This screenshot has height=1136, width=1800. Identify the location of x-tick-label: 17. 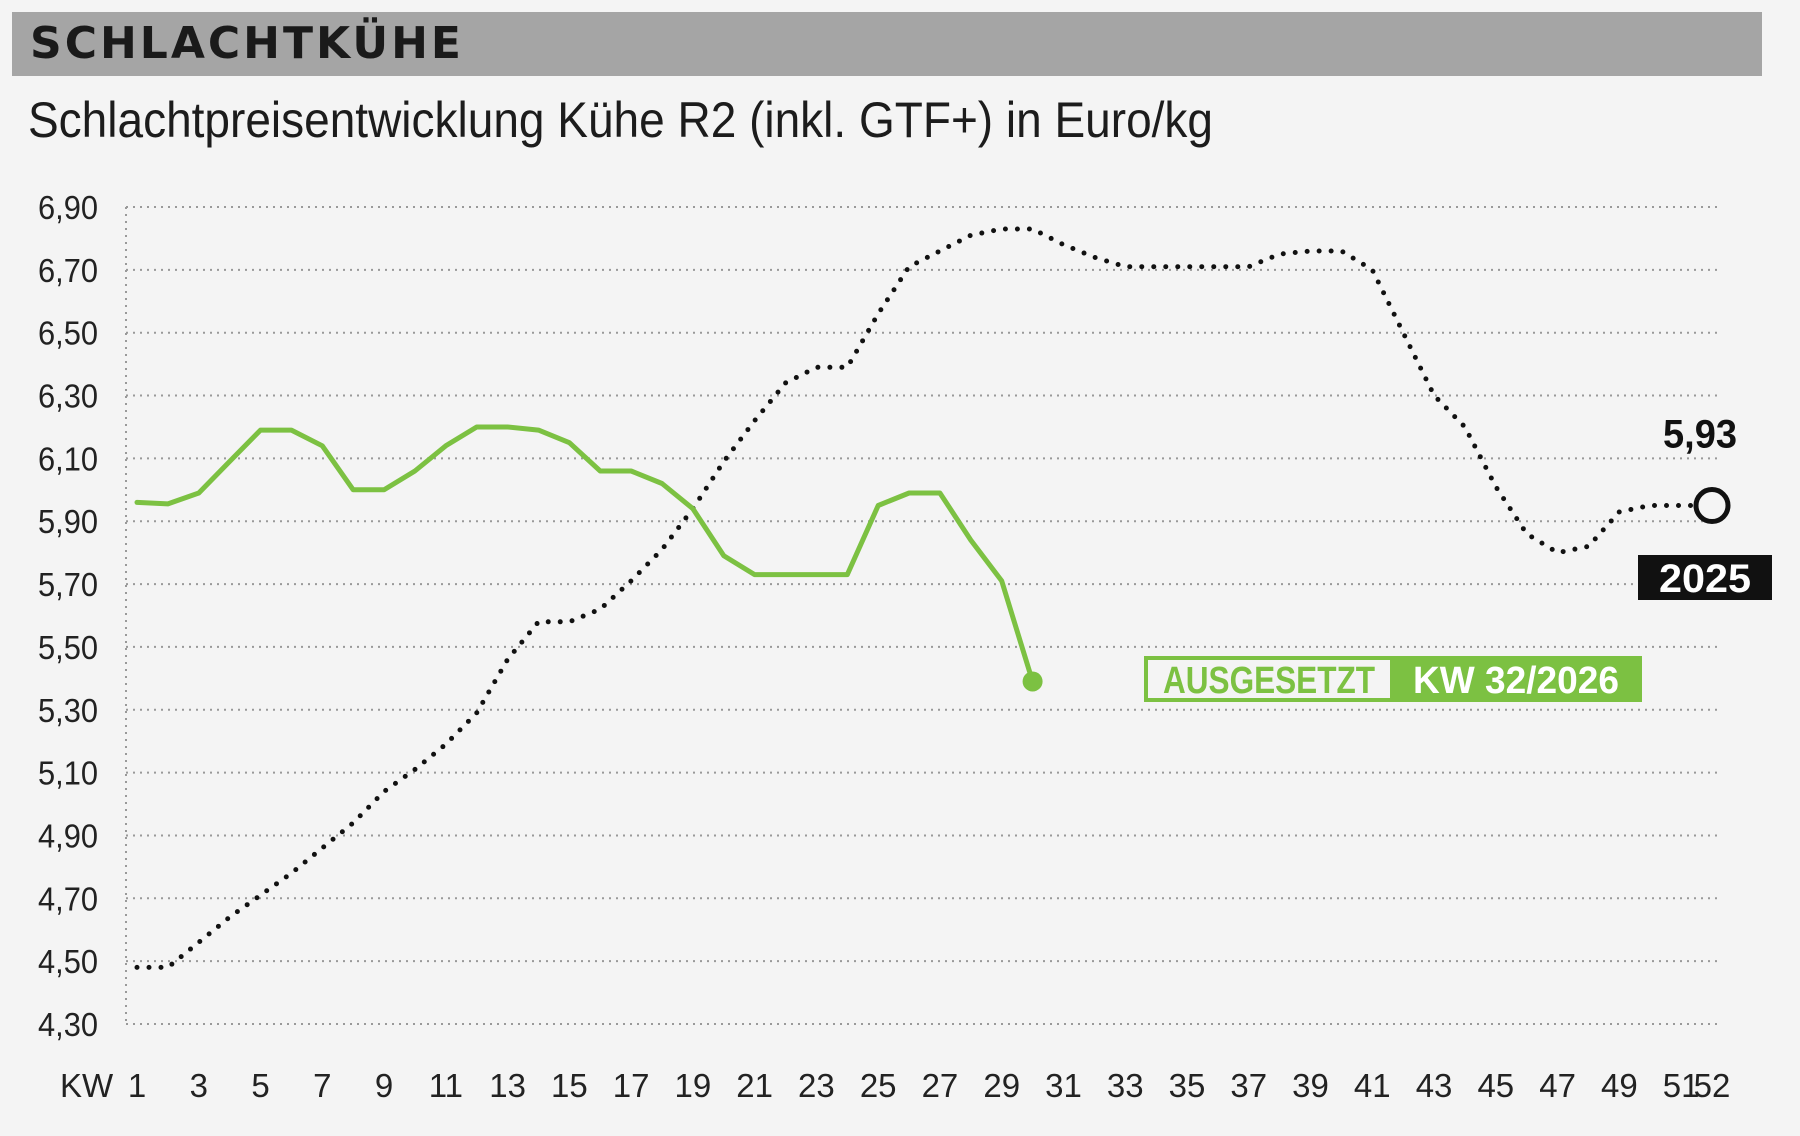
(631, 1085).